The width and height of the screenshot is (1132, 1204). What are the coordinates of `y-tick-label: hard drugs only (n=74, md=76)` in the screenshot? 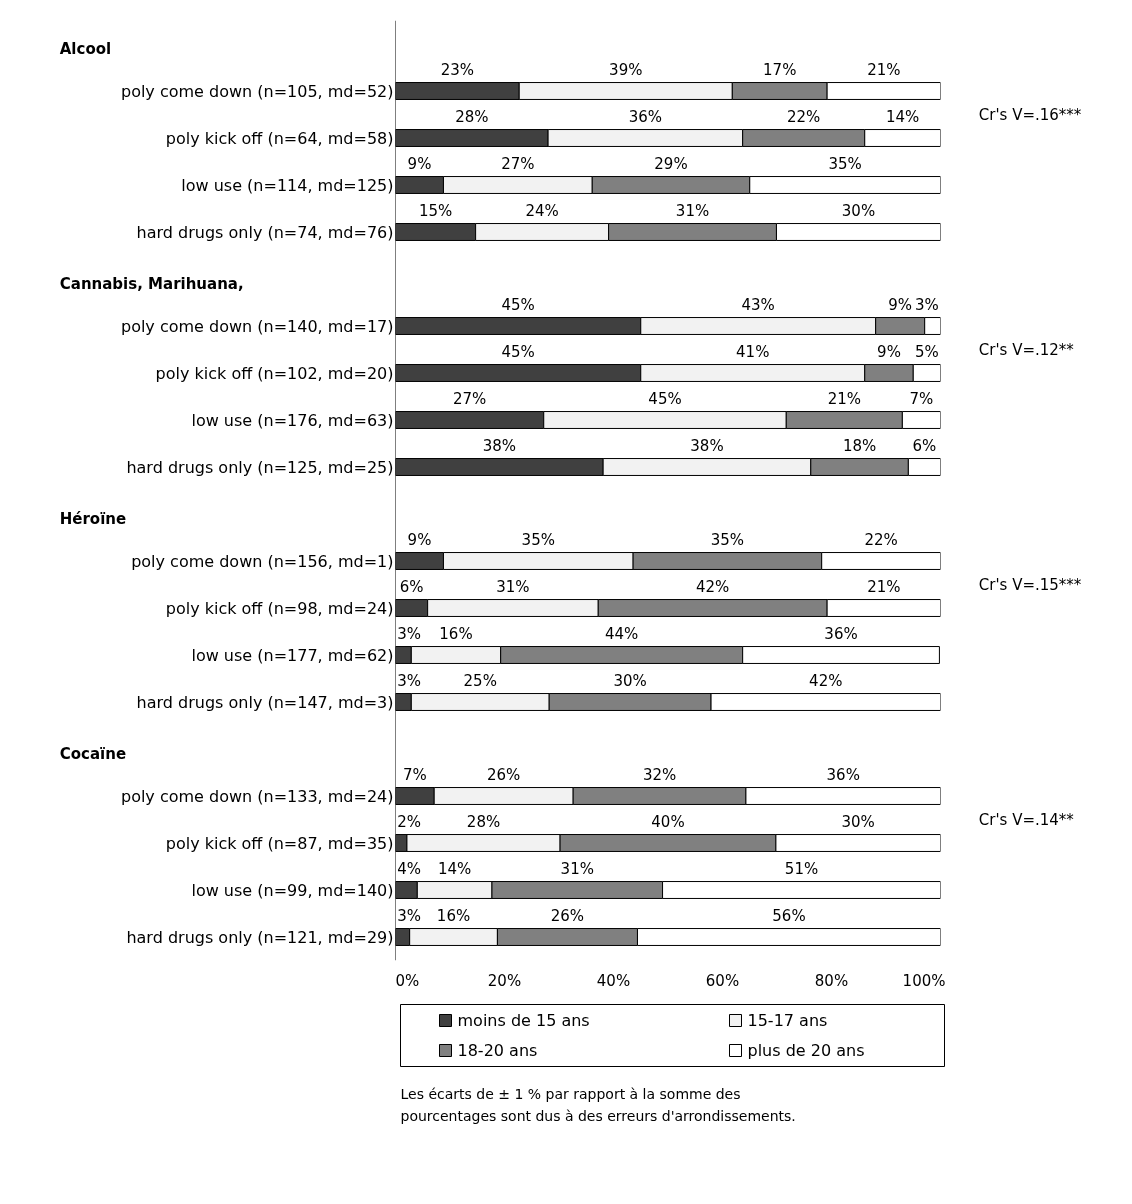 It's located at (265, 232).